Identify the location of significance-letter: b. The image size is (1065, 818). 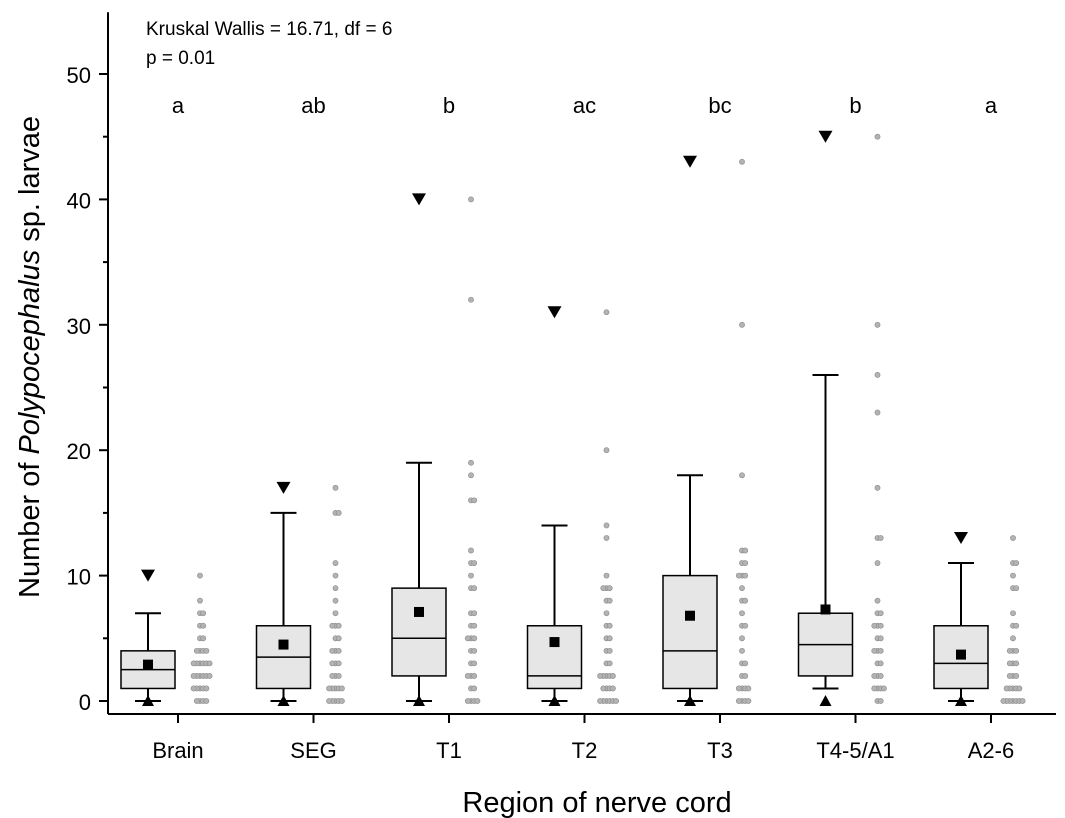
(855, 105).